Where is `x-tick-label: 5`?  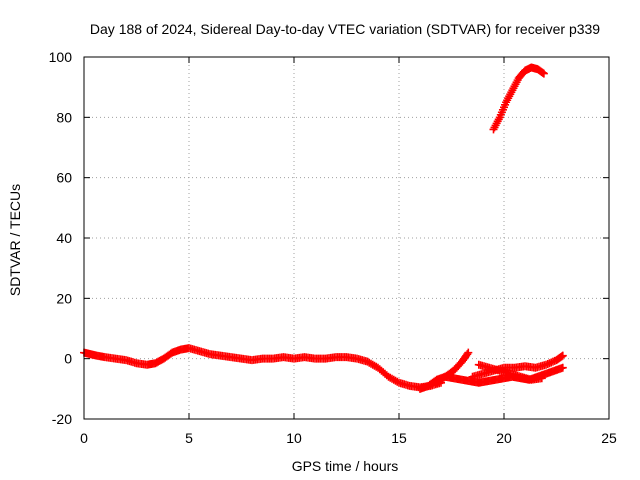
x-tick-label: 5 is located at coordinates (189, 438).